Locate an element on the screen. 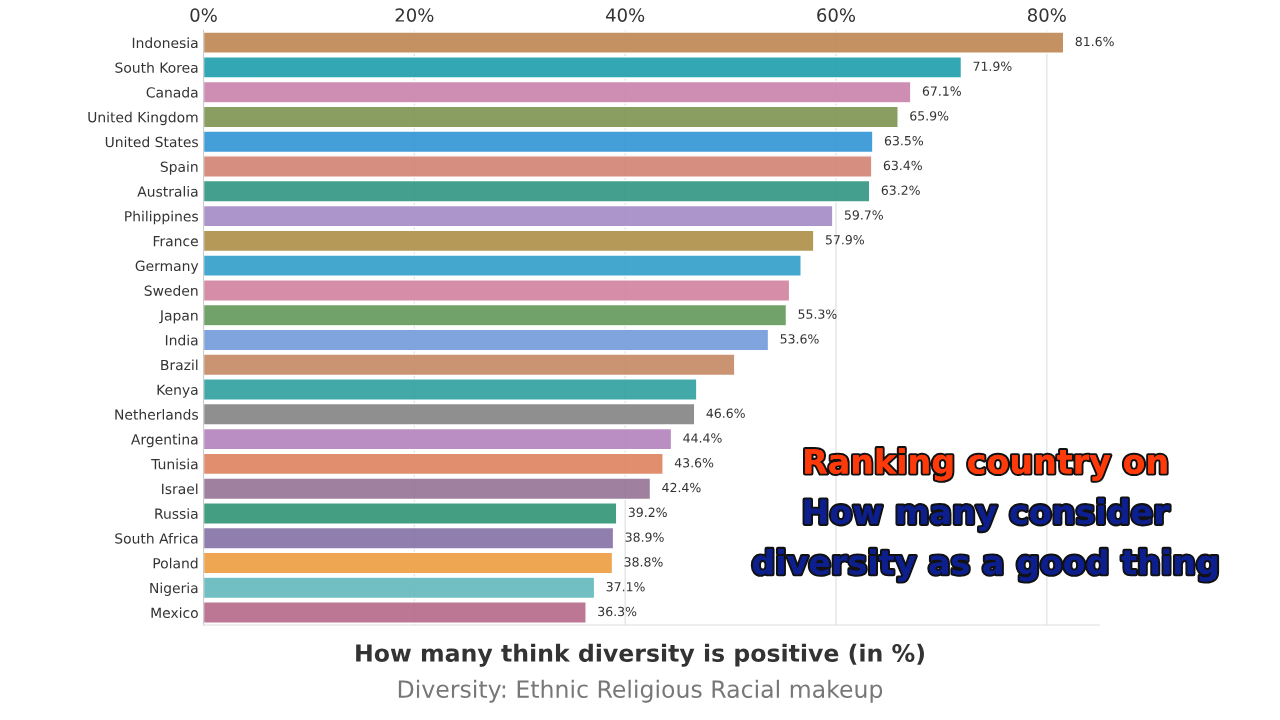 This screenshot has height=720, width=1280. y-tick-label: Tunisia is located at coordinates (174, 464).